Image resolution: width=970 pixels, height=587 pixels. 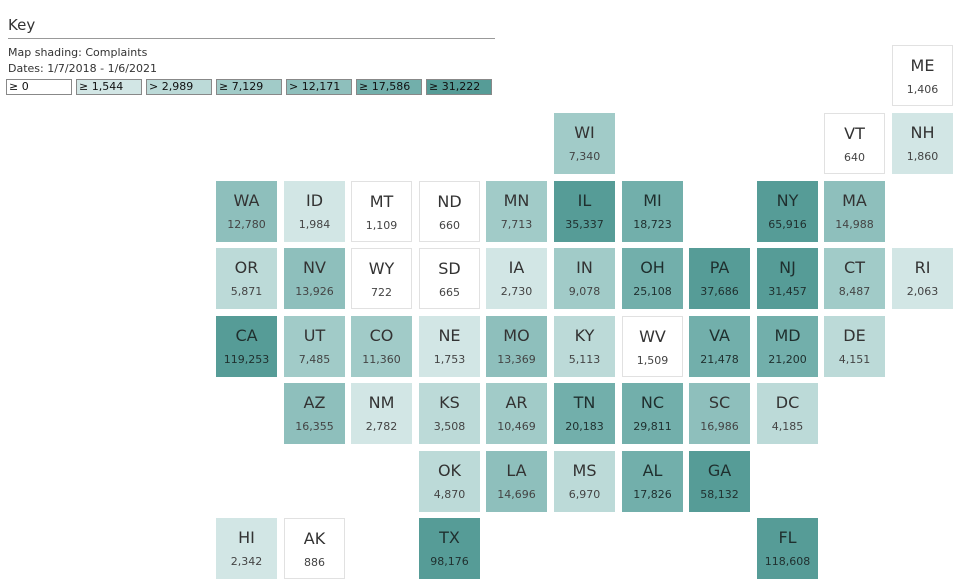 What do you see at coordinates (584, 346) in the screenshot?
I see `state-tile-ky: KY 5,113` at bounding box center [584, 346].